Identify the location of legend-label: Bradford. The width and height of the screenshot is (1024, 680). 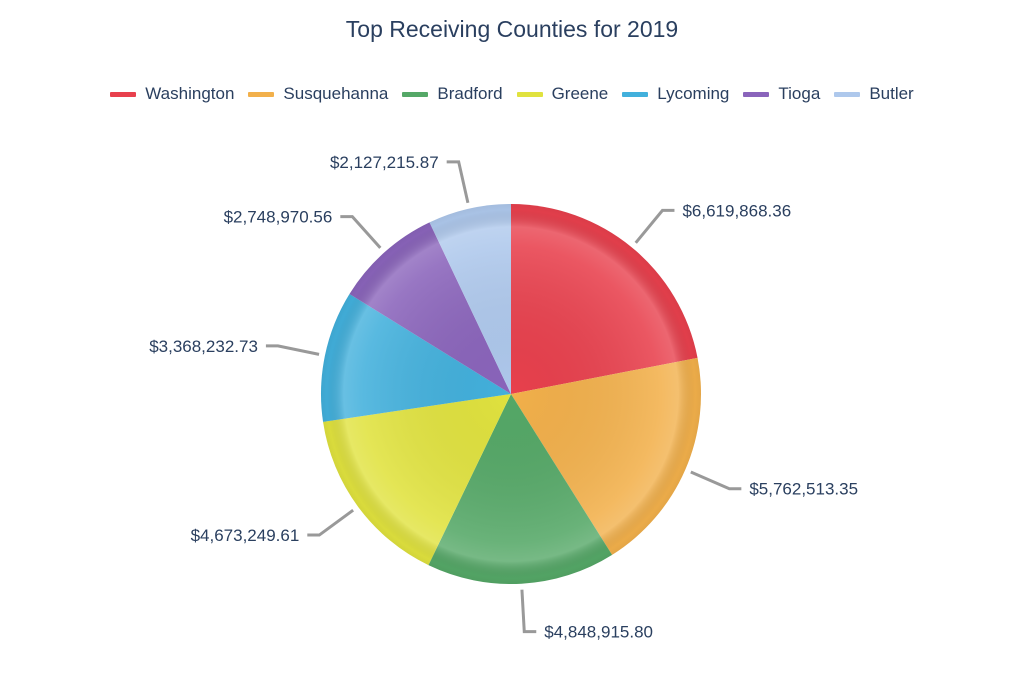
(470, 93).